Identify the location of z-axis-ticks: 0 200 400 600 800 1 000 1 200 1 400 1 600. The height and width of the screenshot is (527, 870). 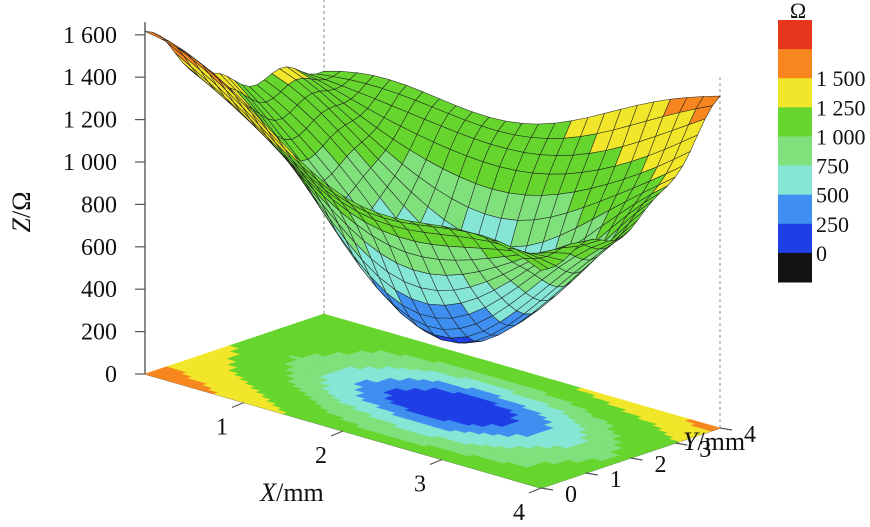
(104, 205).